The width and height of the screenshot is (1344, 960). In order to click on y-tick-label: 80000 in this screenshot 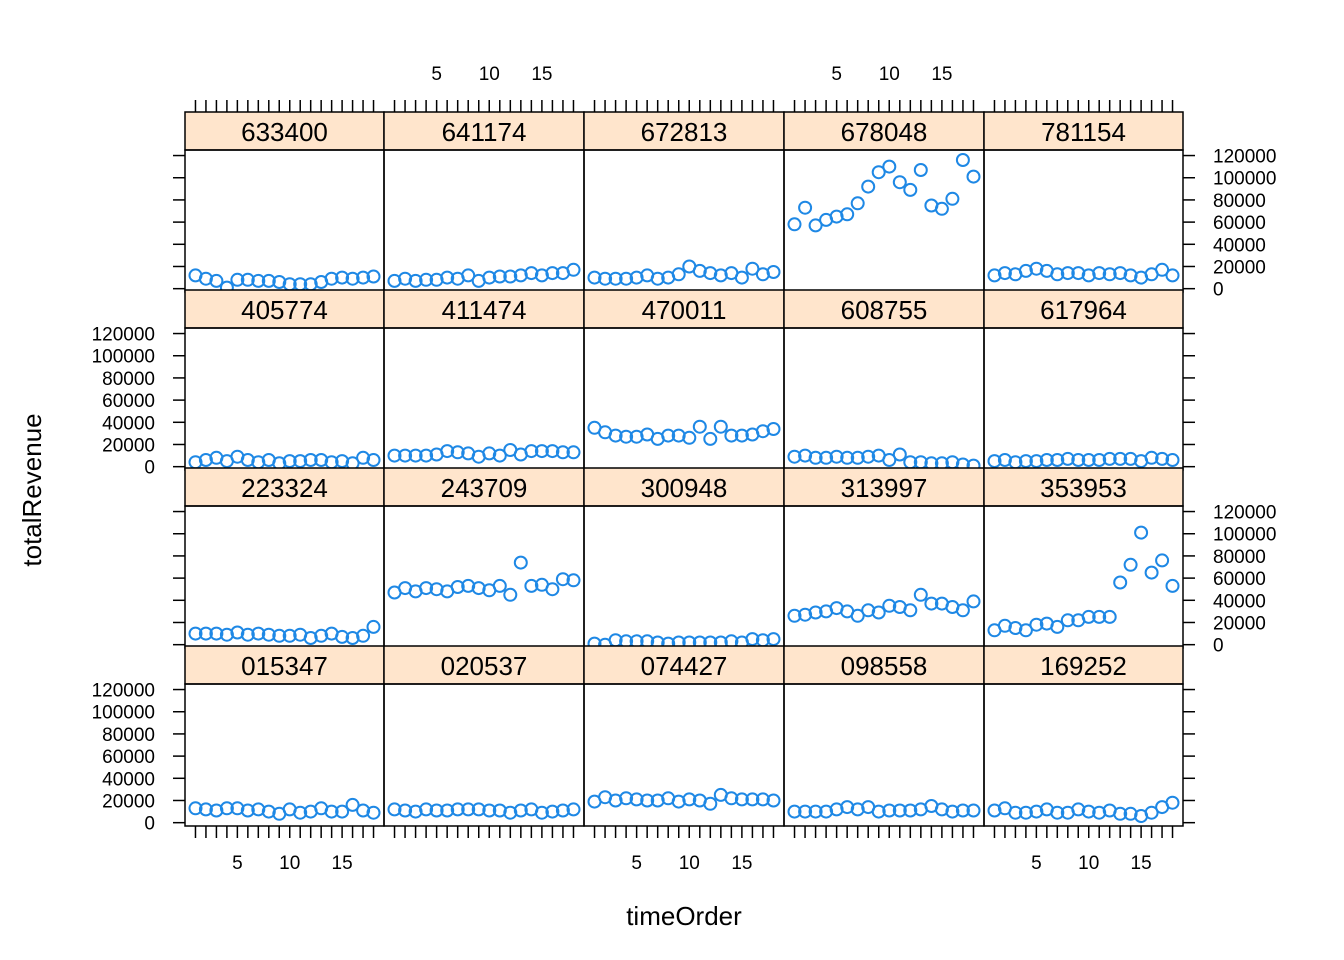, I will do `click(128, 379)`.